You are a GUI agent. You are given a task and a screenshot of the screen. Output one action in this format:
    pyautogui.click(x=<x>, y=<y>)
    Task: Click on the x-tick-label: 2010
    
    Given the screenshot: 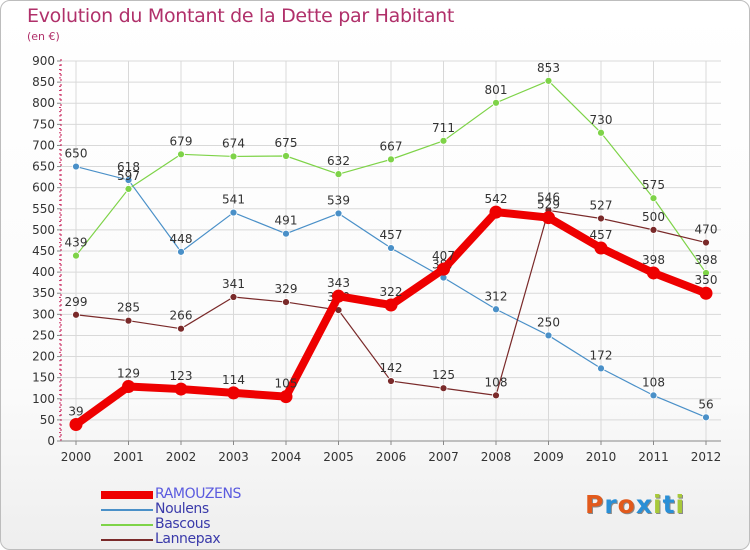 What is the action you would take?
    pyautogui.click(x=601, y=457)
    